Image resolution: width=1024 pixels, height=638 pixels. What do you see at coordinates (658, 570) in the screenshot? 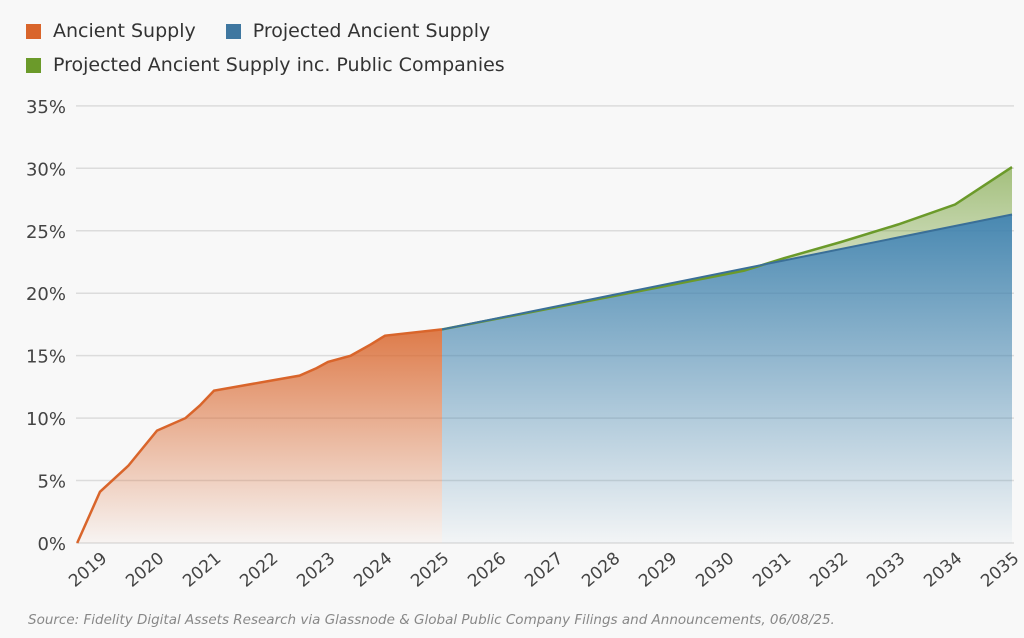
I see `x-tick-label: 2029` at bounding box center [658, 570].